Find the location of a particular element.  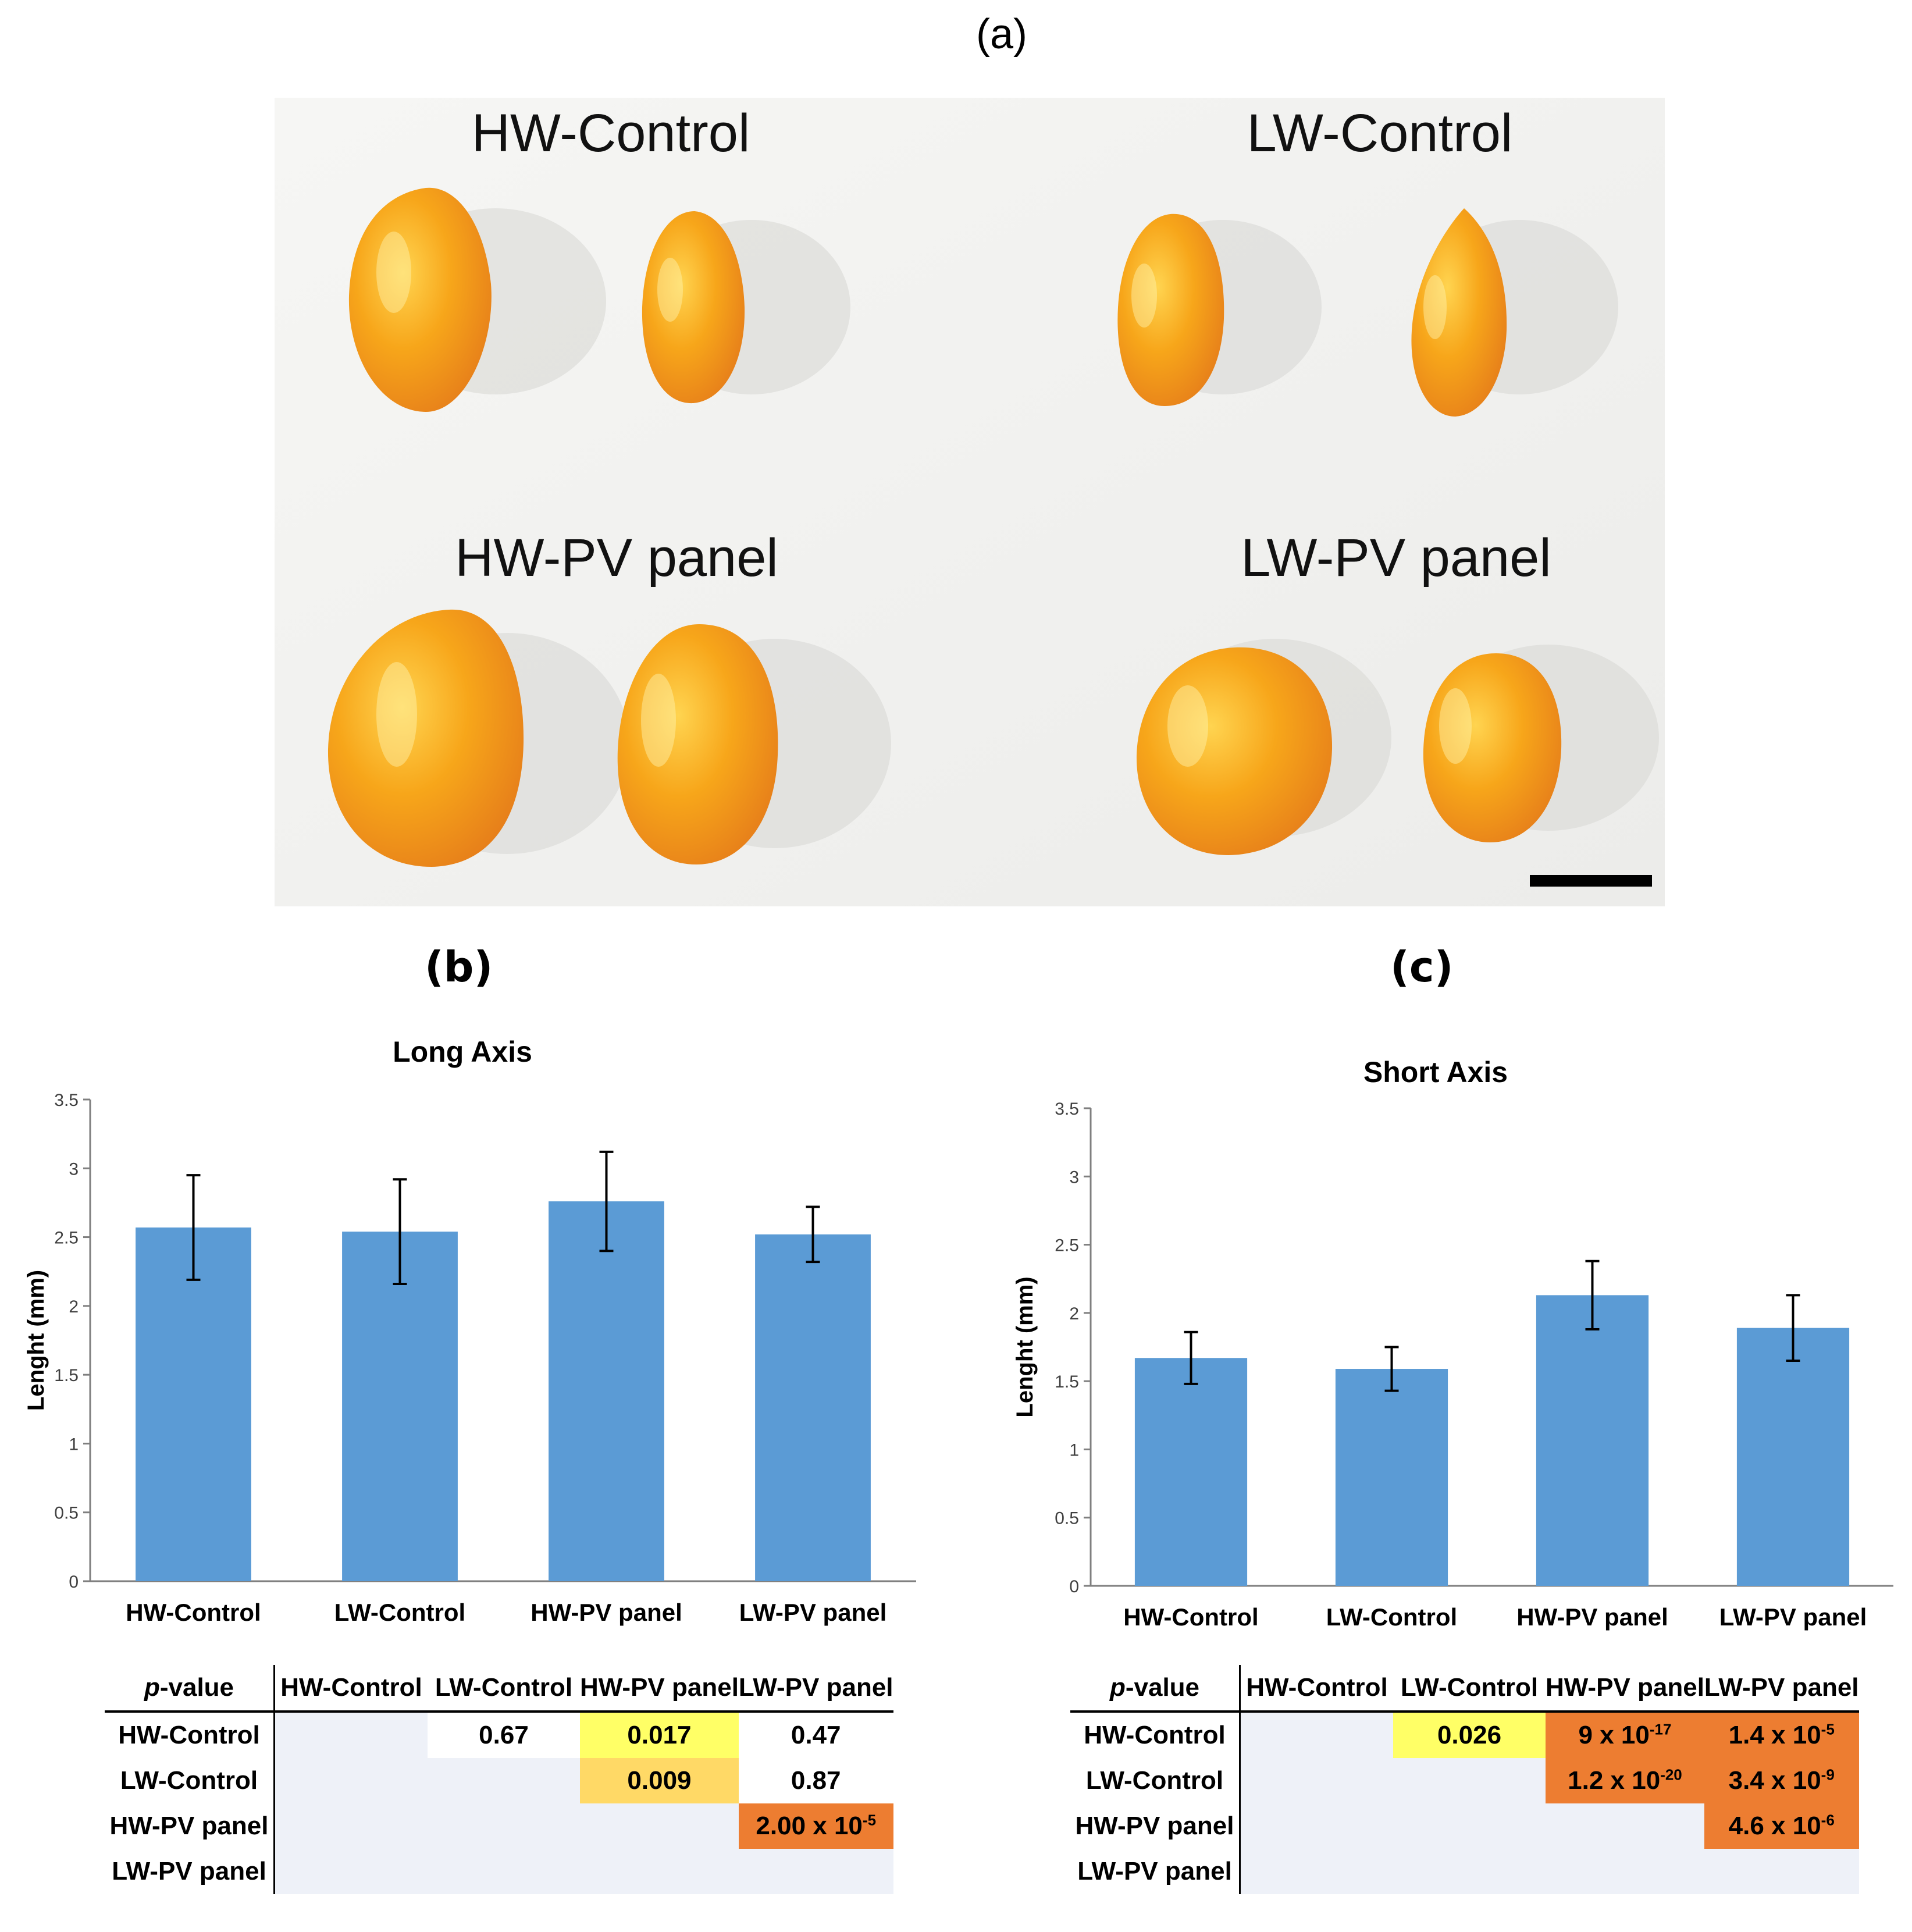

pvalue-header-p: p is located at coordinates (1117, 1687).